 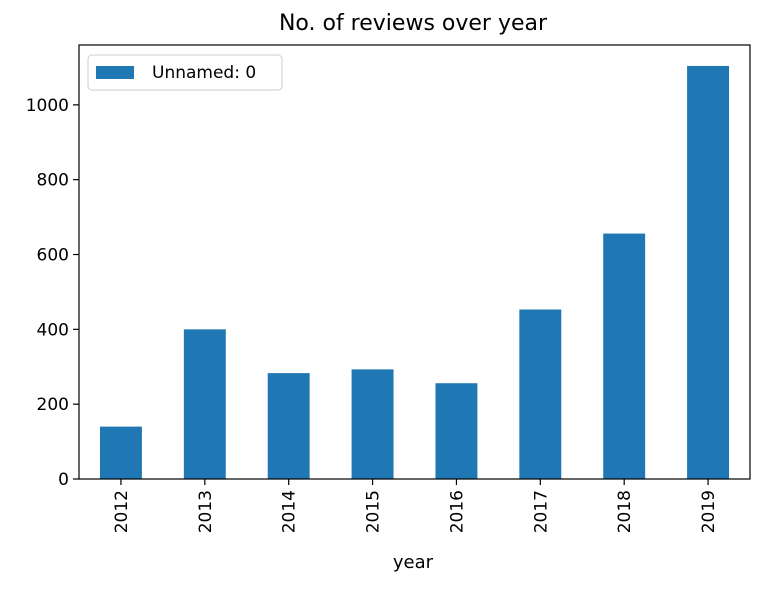 What do you see at coordinates (53, 330) in the screenshot?
I see `y-tick-label-400: 400` at bounding box center [53, 330].